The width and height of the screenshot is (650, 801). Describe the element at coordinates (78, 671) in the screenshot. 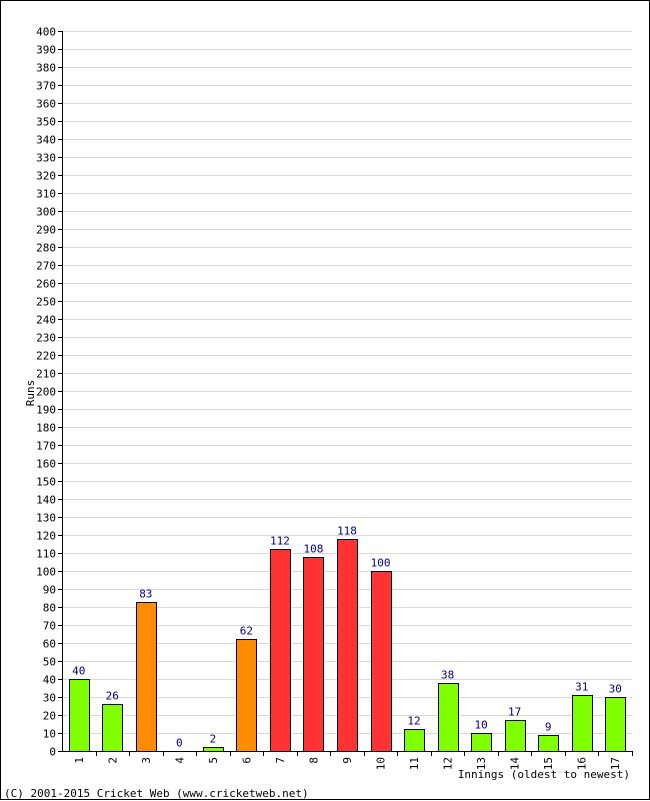

I see `bar-value-label: 40` at that location.